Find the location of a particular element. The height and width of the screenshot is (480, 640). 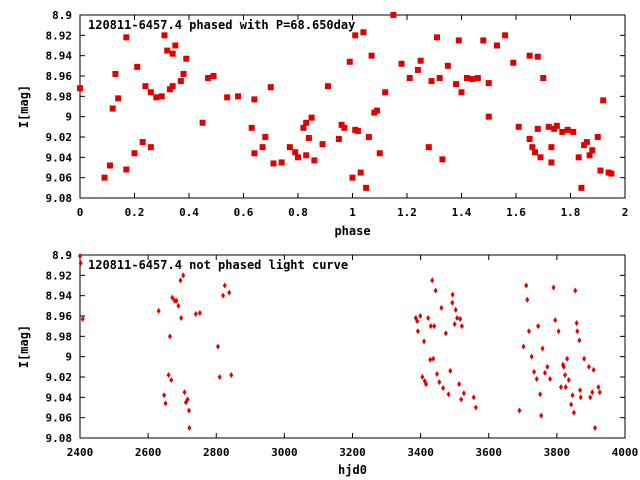

unphased-y-axis-label: I[mag] is located at coordinates (24, 346).